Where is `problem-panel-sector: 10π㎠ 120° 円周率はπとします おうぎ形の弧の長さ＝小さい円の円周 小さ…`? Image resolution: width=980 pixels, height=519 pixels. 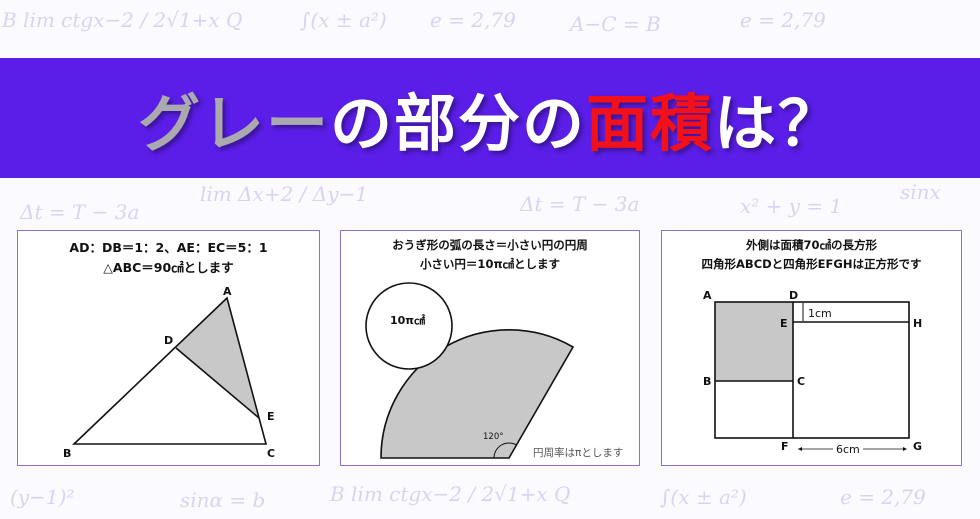 problem-panel-sector: 10π㎠ 120° 円周率はπとします おうぎ形の弧の長さ＝小さい円の円周 小さ… is located at coordinates (490, 348).